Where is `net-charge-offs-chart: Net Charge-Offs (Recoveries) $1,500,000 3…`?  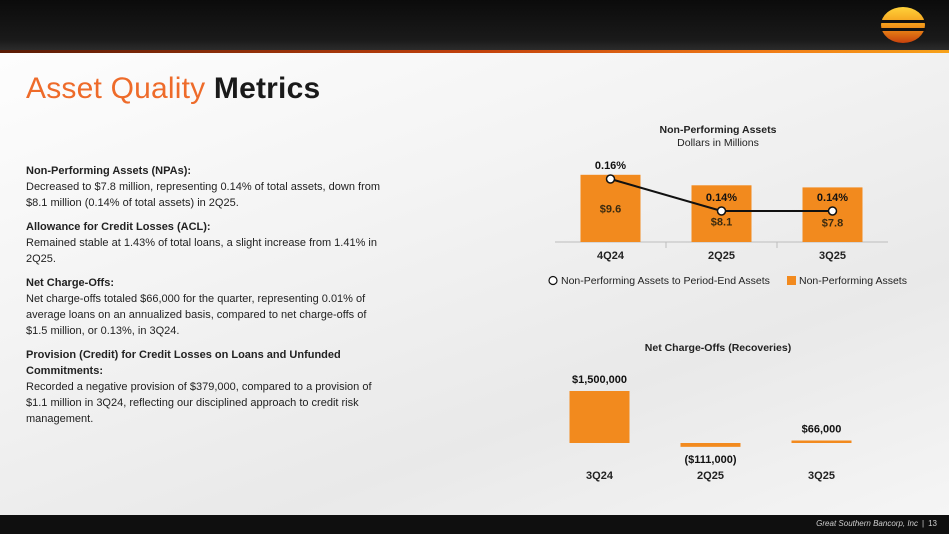
net-charge-offs-chart: Net Charge-Offs (Recoveries) $1,500,000 3… is located at coordinates (710, 412).